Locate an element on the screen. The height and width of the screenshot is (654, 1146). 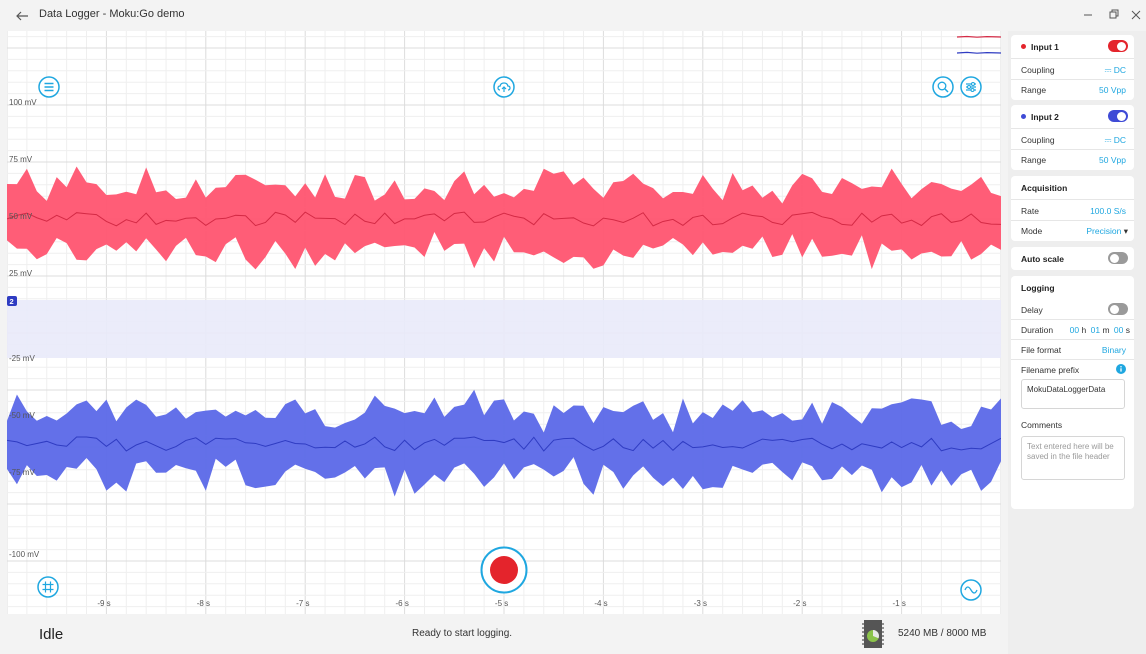
filename-prefix-row: Filename prefix is located at coordinates (1072, 369).